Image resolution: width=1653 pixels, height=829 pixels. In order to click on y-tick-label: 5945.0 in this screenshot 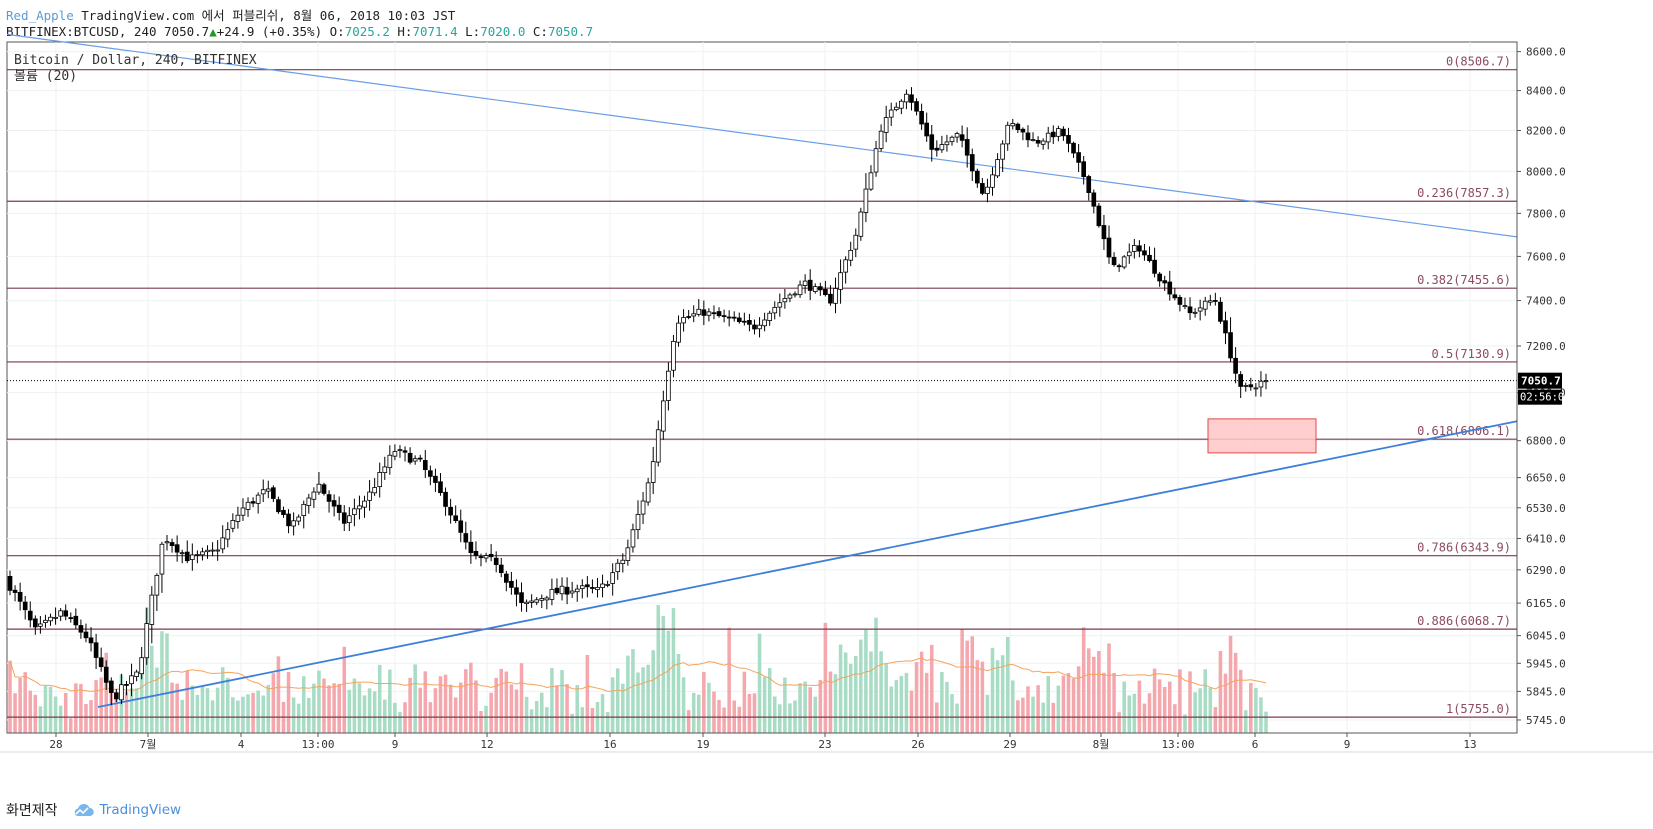, I will do `click(1546, 663)`.